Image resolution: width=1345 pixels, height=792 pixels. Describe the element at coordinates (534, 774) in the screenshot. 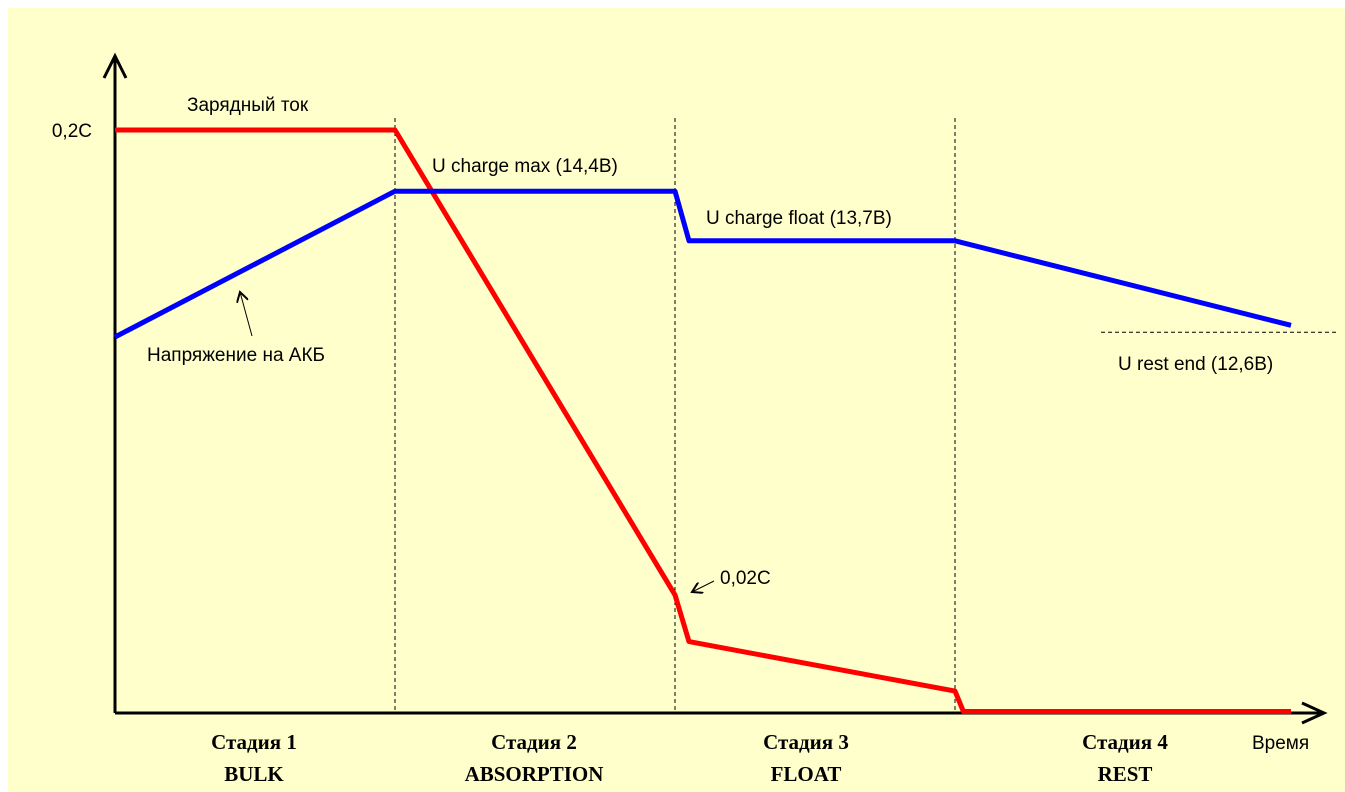

I see `stage-2-name: ABSORPTION` at that location.